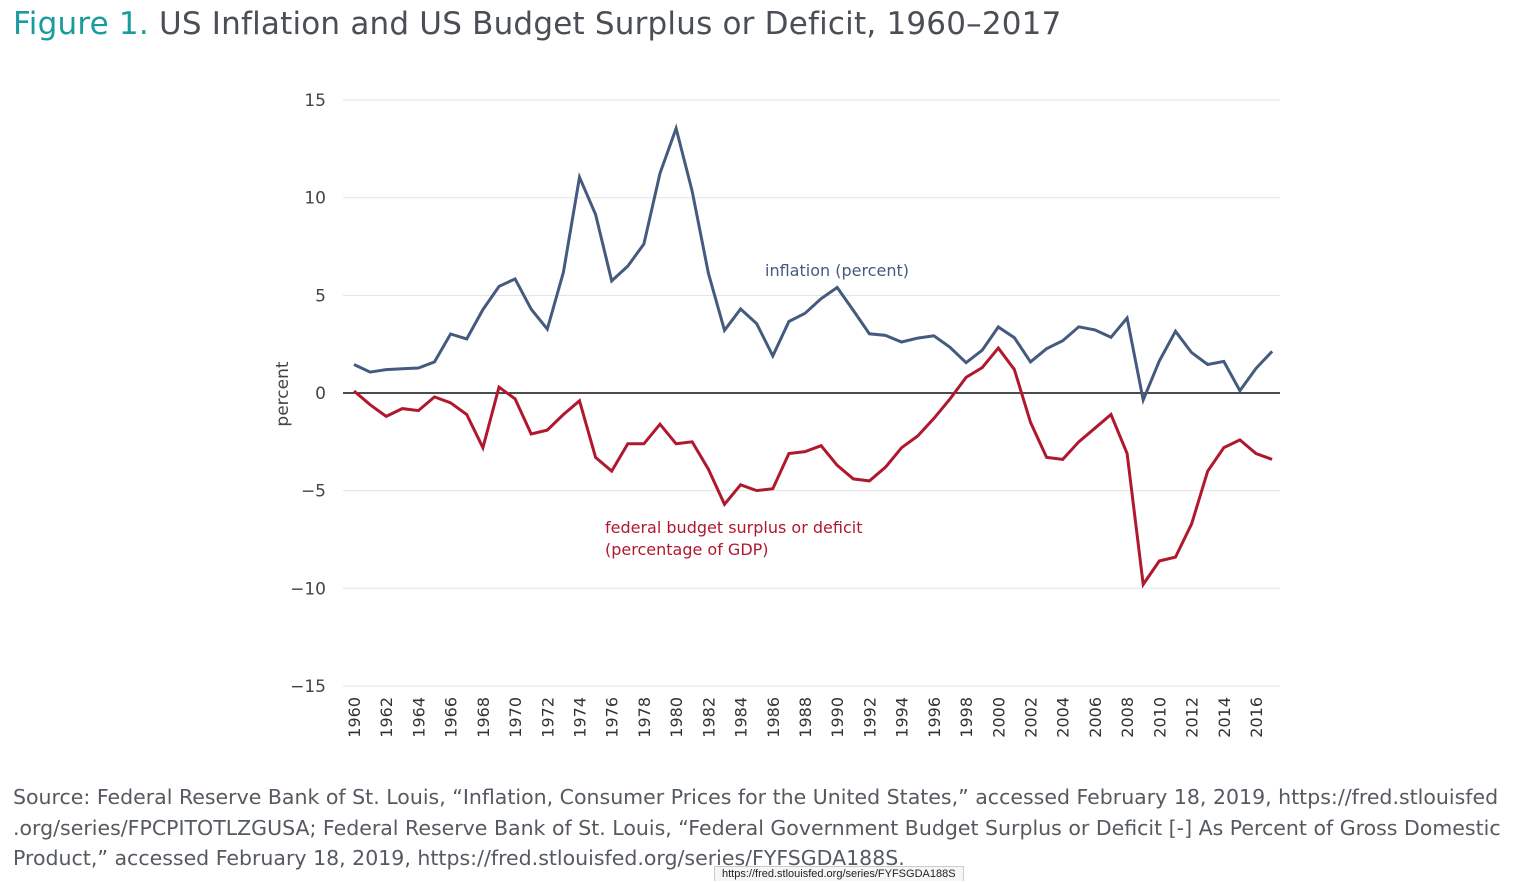  I want to click on x-tick-label: 1972, so click(547, 717).